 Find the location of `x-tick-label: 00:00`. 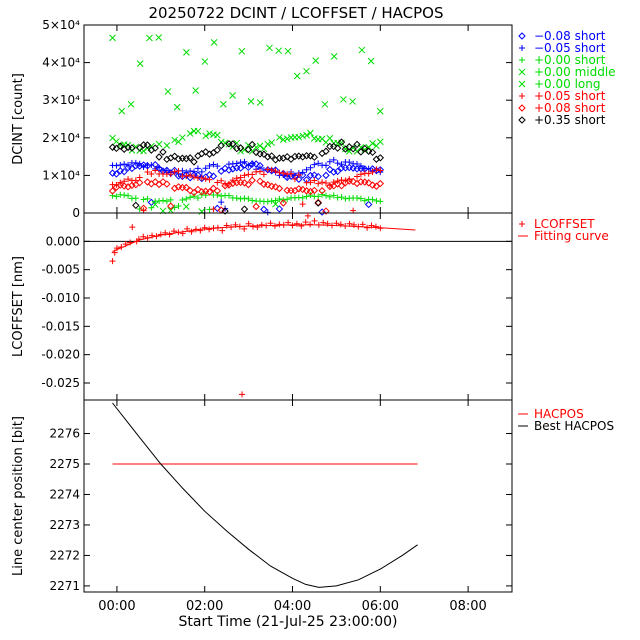

x-tick-label: 00:00 is located at coordinates (116, 606).